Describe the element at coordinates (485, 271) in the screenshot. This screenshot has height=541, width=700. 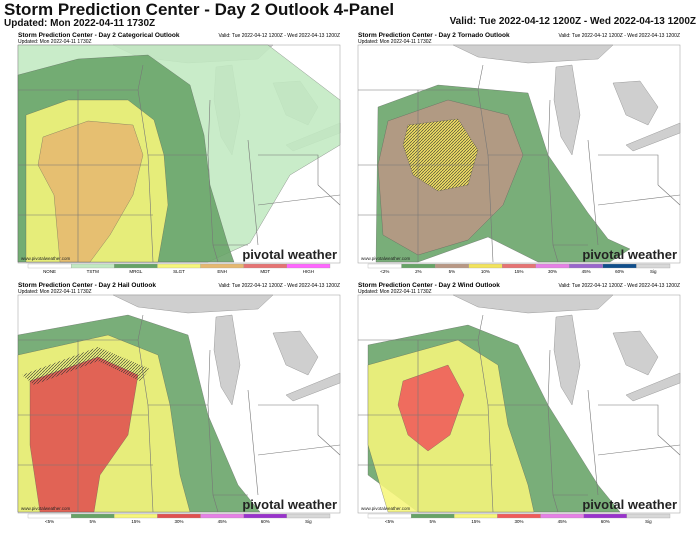
I see `legend-label: 10%` at that location.